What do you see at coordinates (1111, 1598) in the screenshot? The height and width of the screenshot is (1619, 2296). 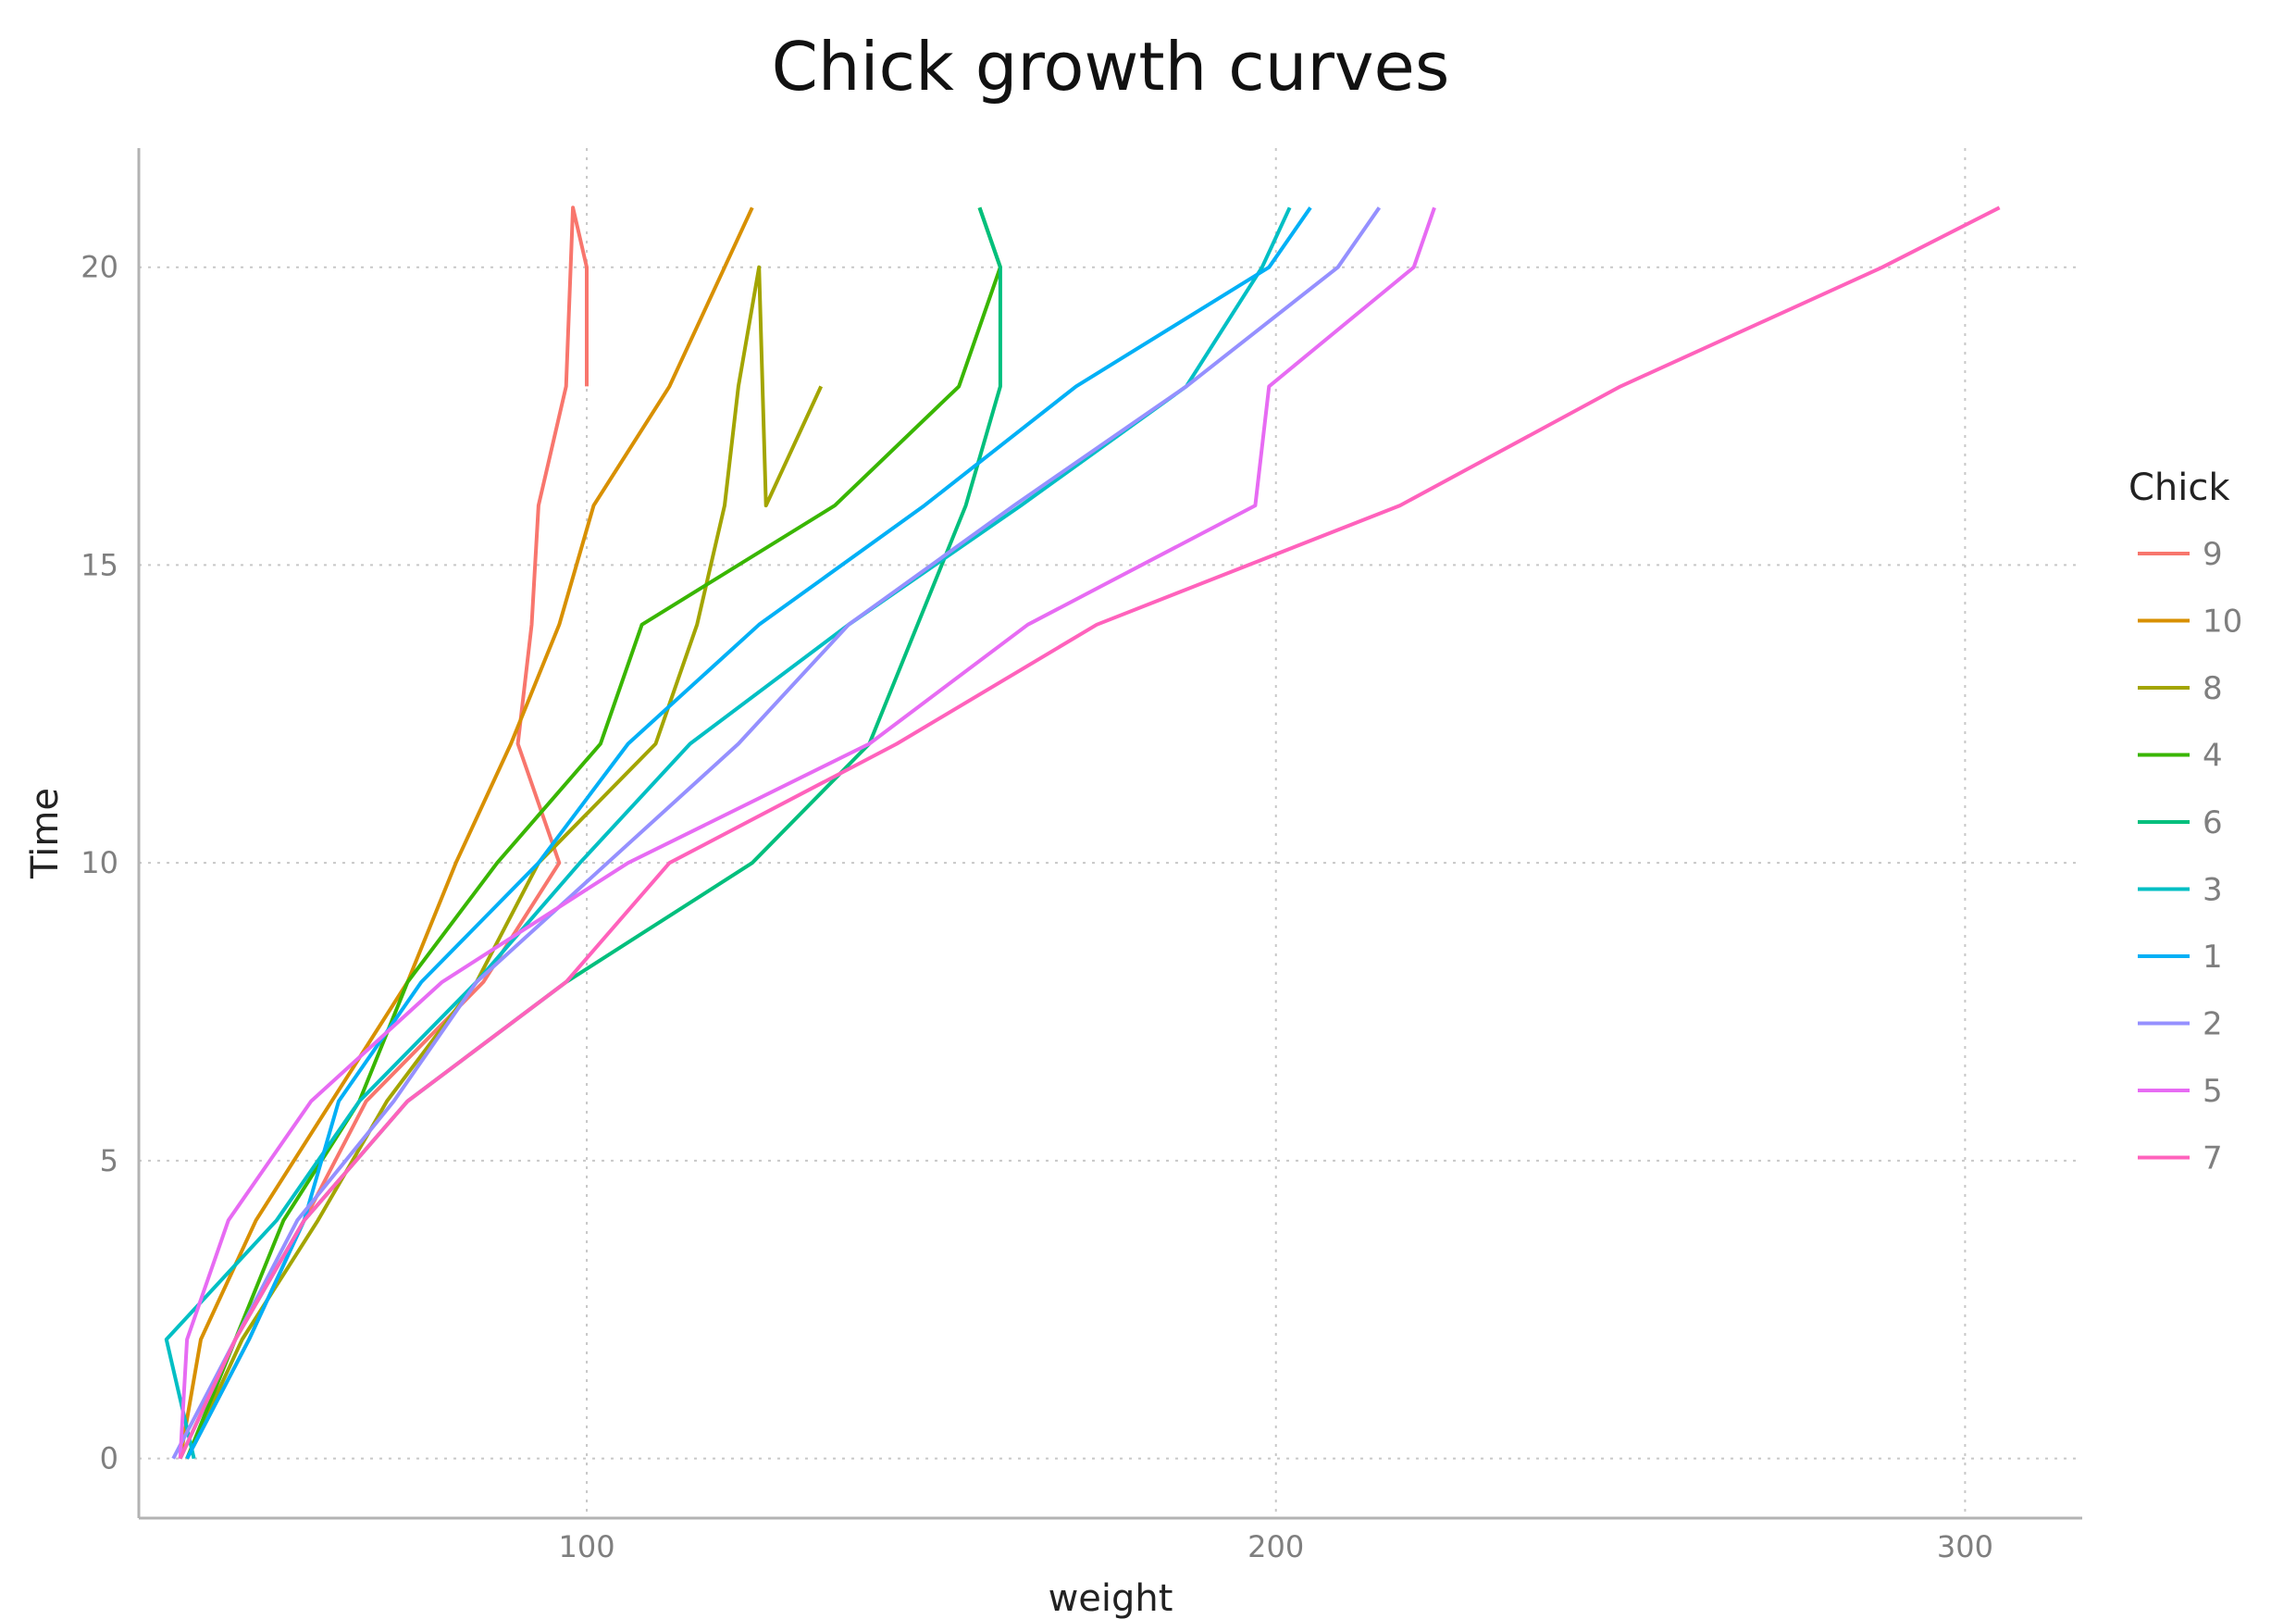 I see `x-axis-title: weight` at bounding box center [1111, 1598].